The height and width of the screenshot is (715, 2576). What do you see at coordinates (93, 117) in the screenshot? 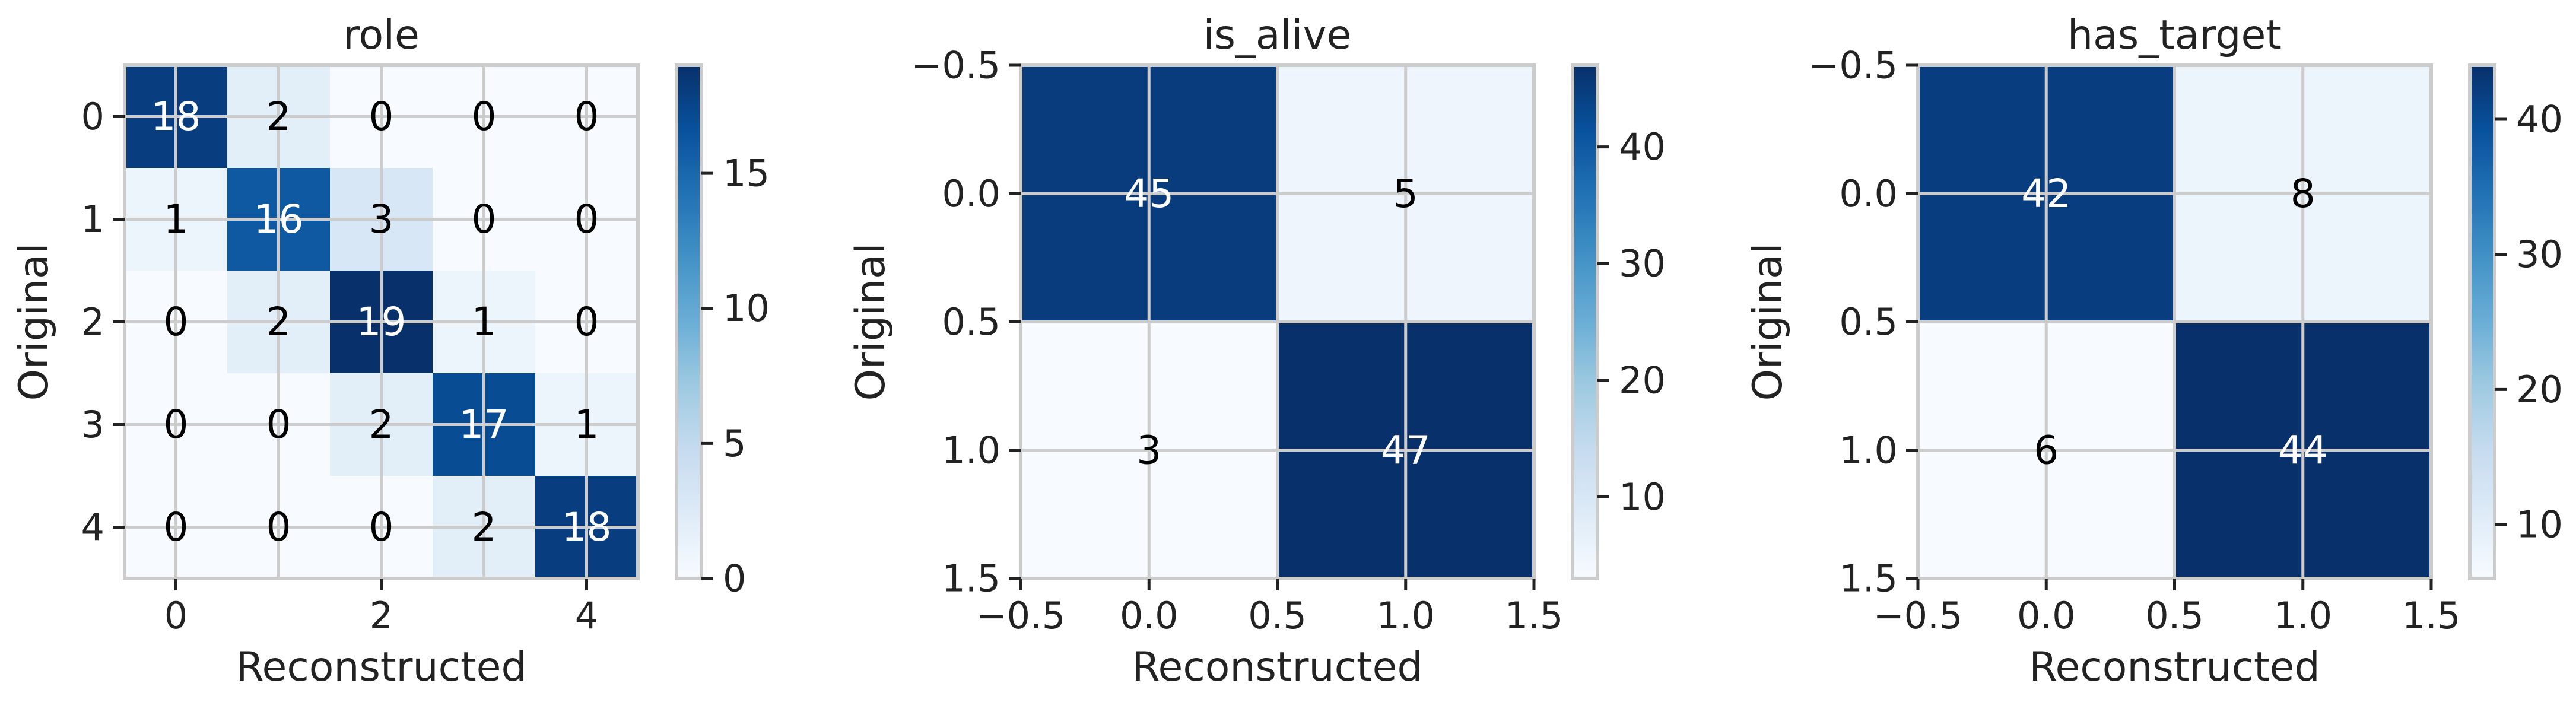
I see `y-tick-label: 0` at bounding box center [93, 117].